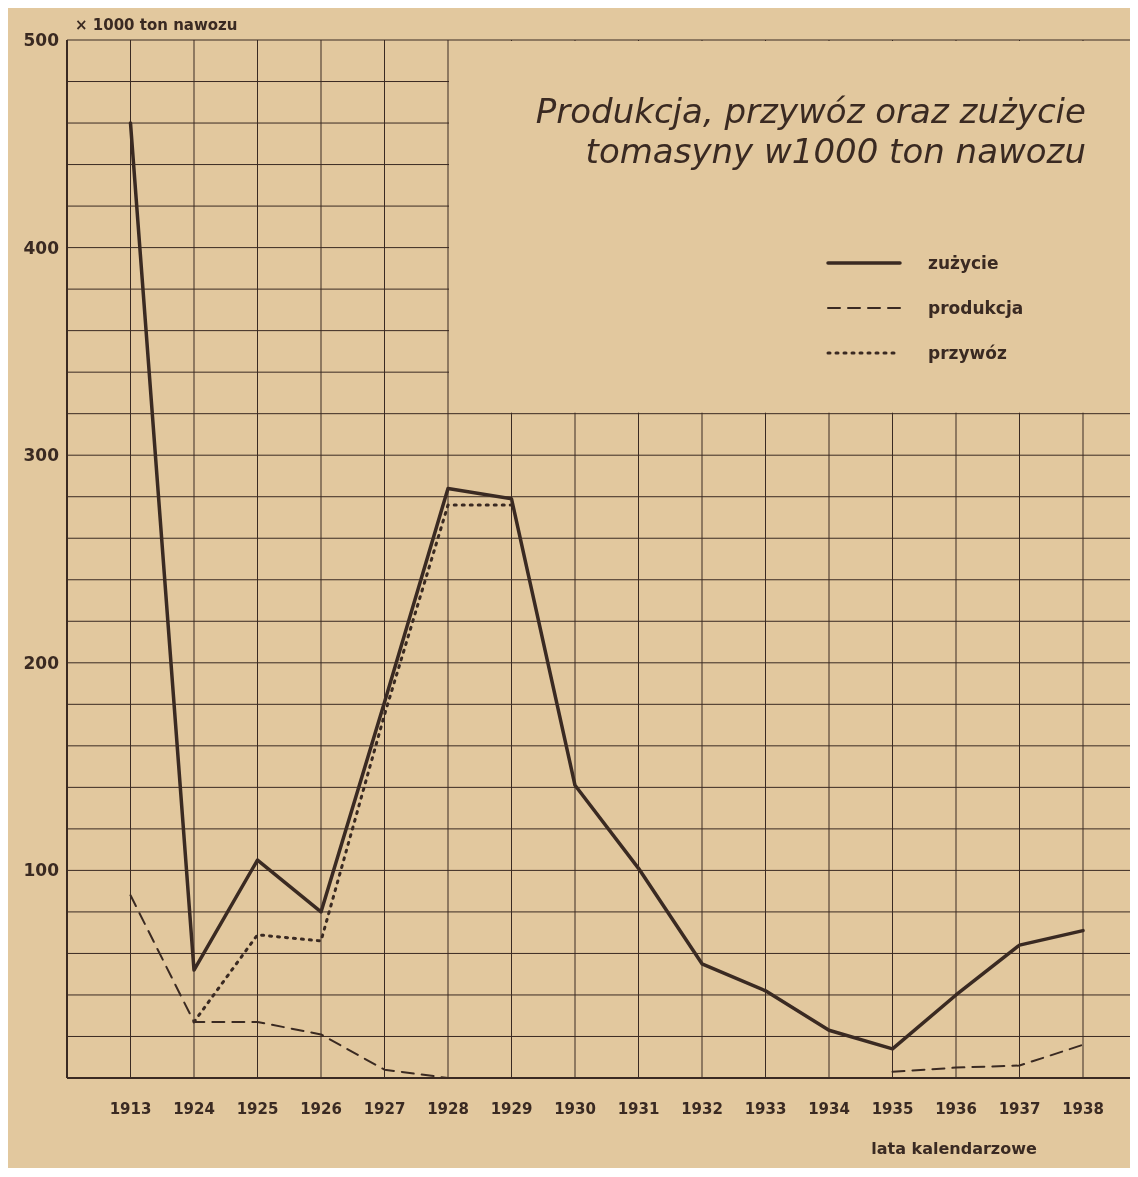 This screenshot has width=1138, height=1177. I want to click on x-tick-label: 1933, so click(765, 1109).